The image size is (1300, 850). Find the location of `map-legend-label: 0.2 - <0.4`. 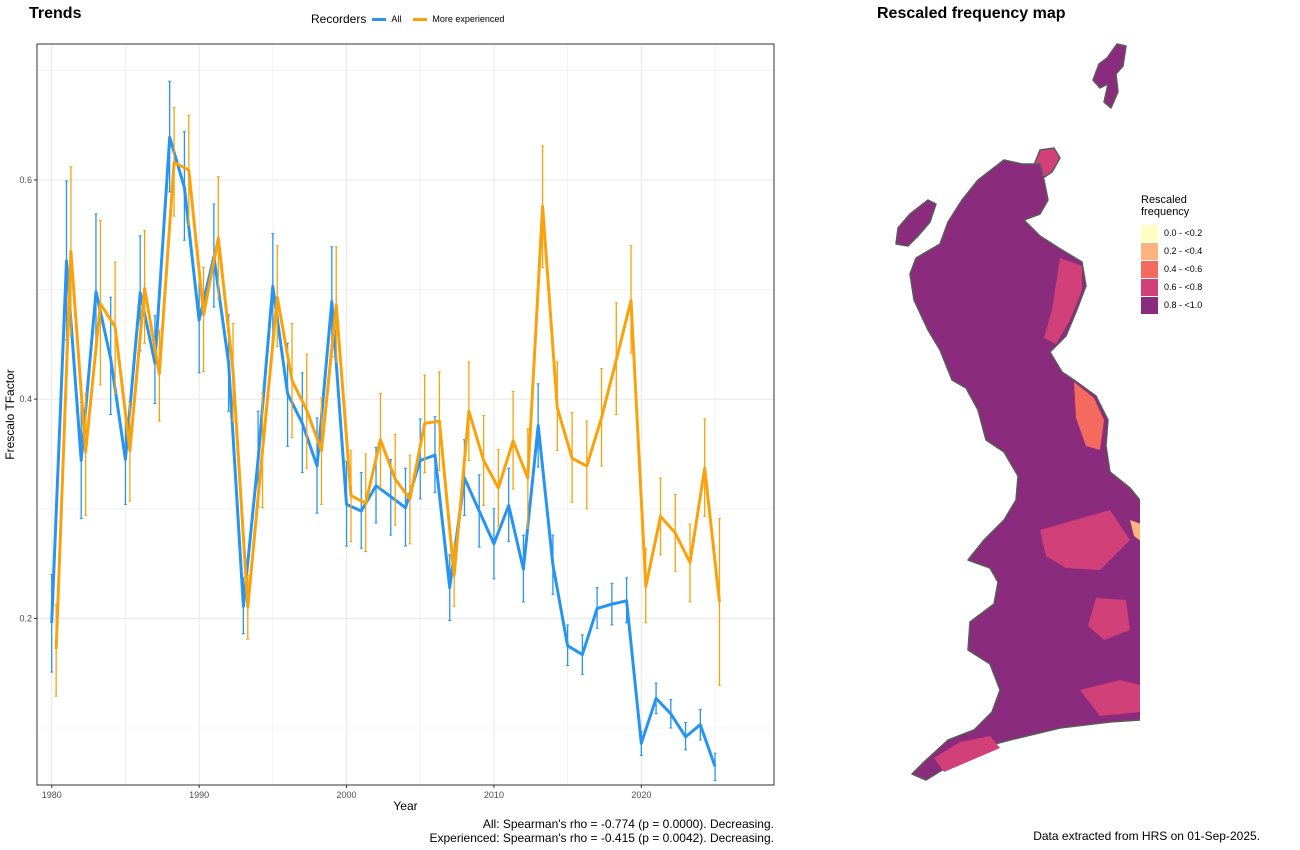

map-legend-label: 0.2 - <0.4 is located at coordinates (1183, 251).